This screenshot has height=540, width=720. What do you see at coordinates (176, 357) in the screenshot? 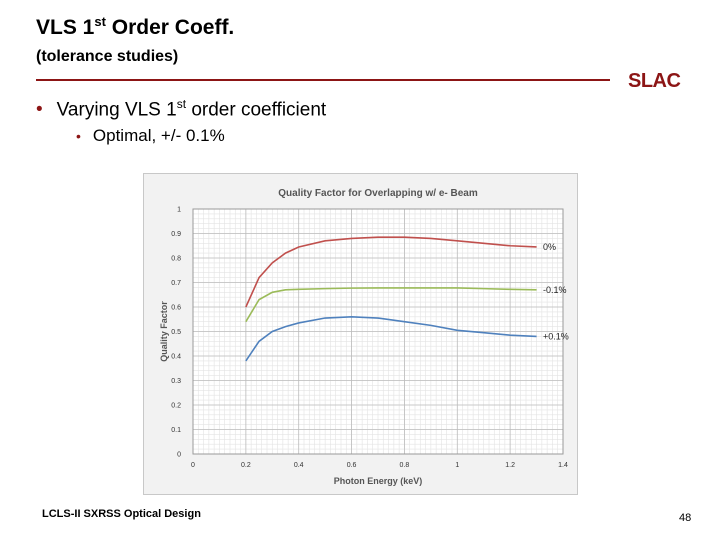
I see `y-tick-label: 0.4` at bounding box center [176, 357].